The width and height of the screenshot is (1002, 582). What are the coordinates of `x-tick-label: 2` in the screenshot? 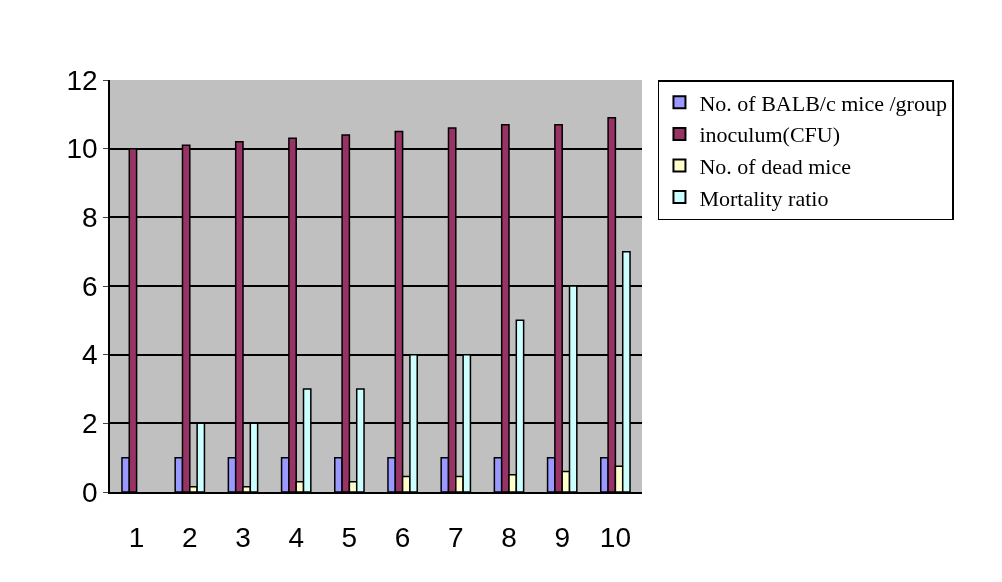 It's located at (190, 538).